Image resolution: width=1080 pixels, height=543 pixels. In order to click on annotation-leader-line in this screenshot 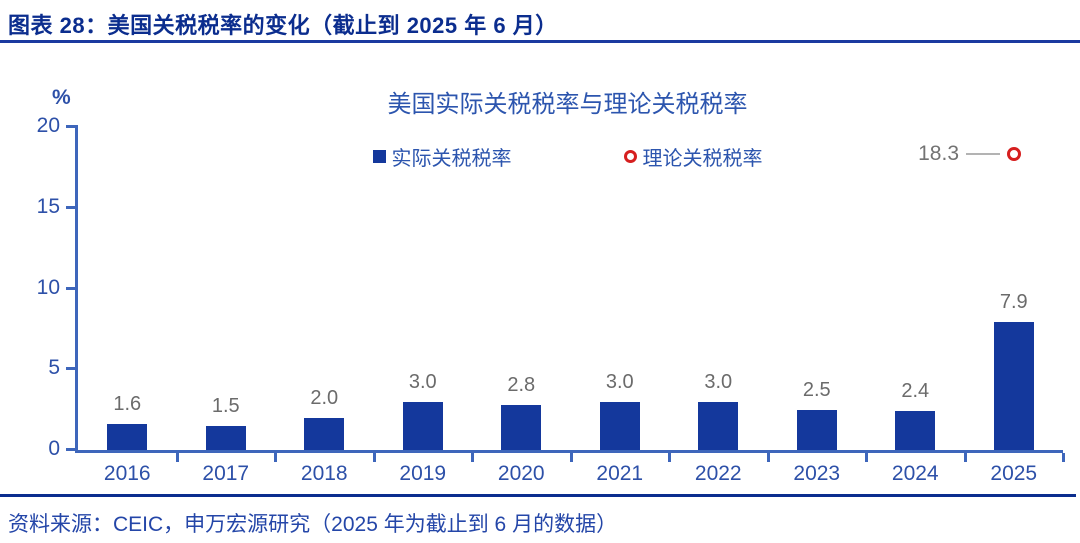, I will do `click(983, 154)`.